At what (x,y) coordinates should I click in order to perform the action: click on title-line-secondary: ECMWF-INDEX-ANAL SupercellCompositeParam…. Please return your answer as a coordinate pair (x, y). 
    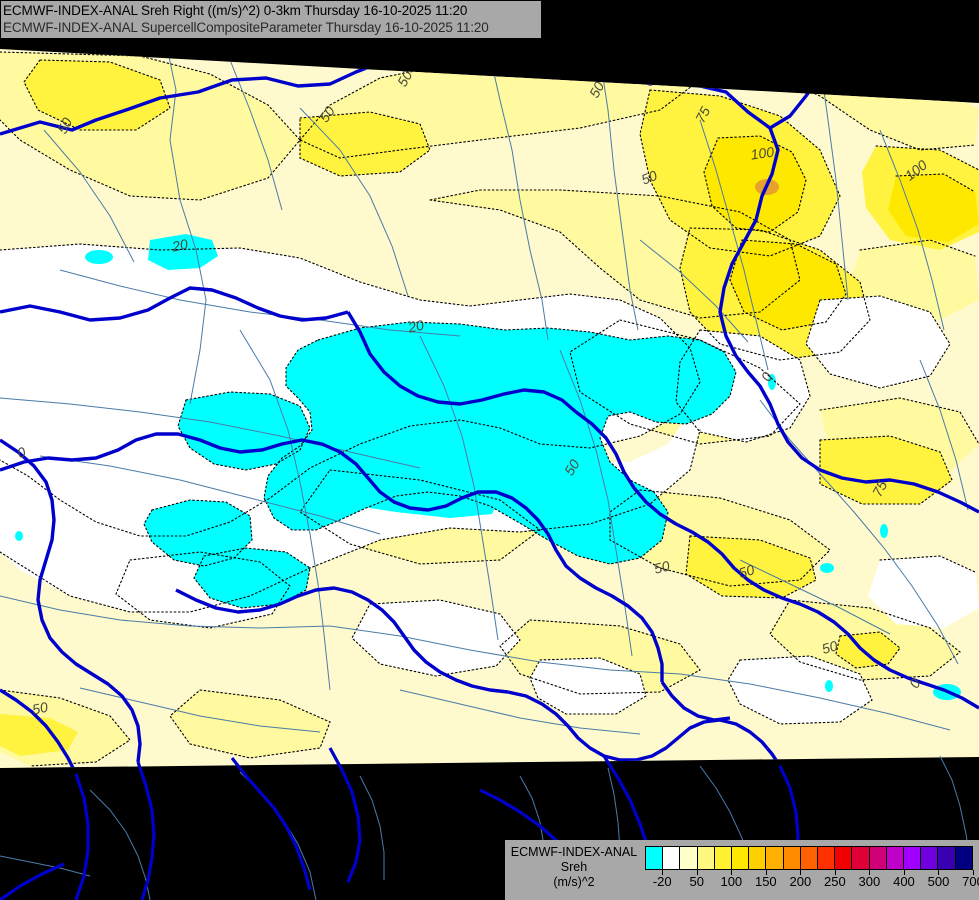
    Looking at the image, I should click on (246, 27).